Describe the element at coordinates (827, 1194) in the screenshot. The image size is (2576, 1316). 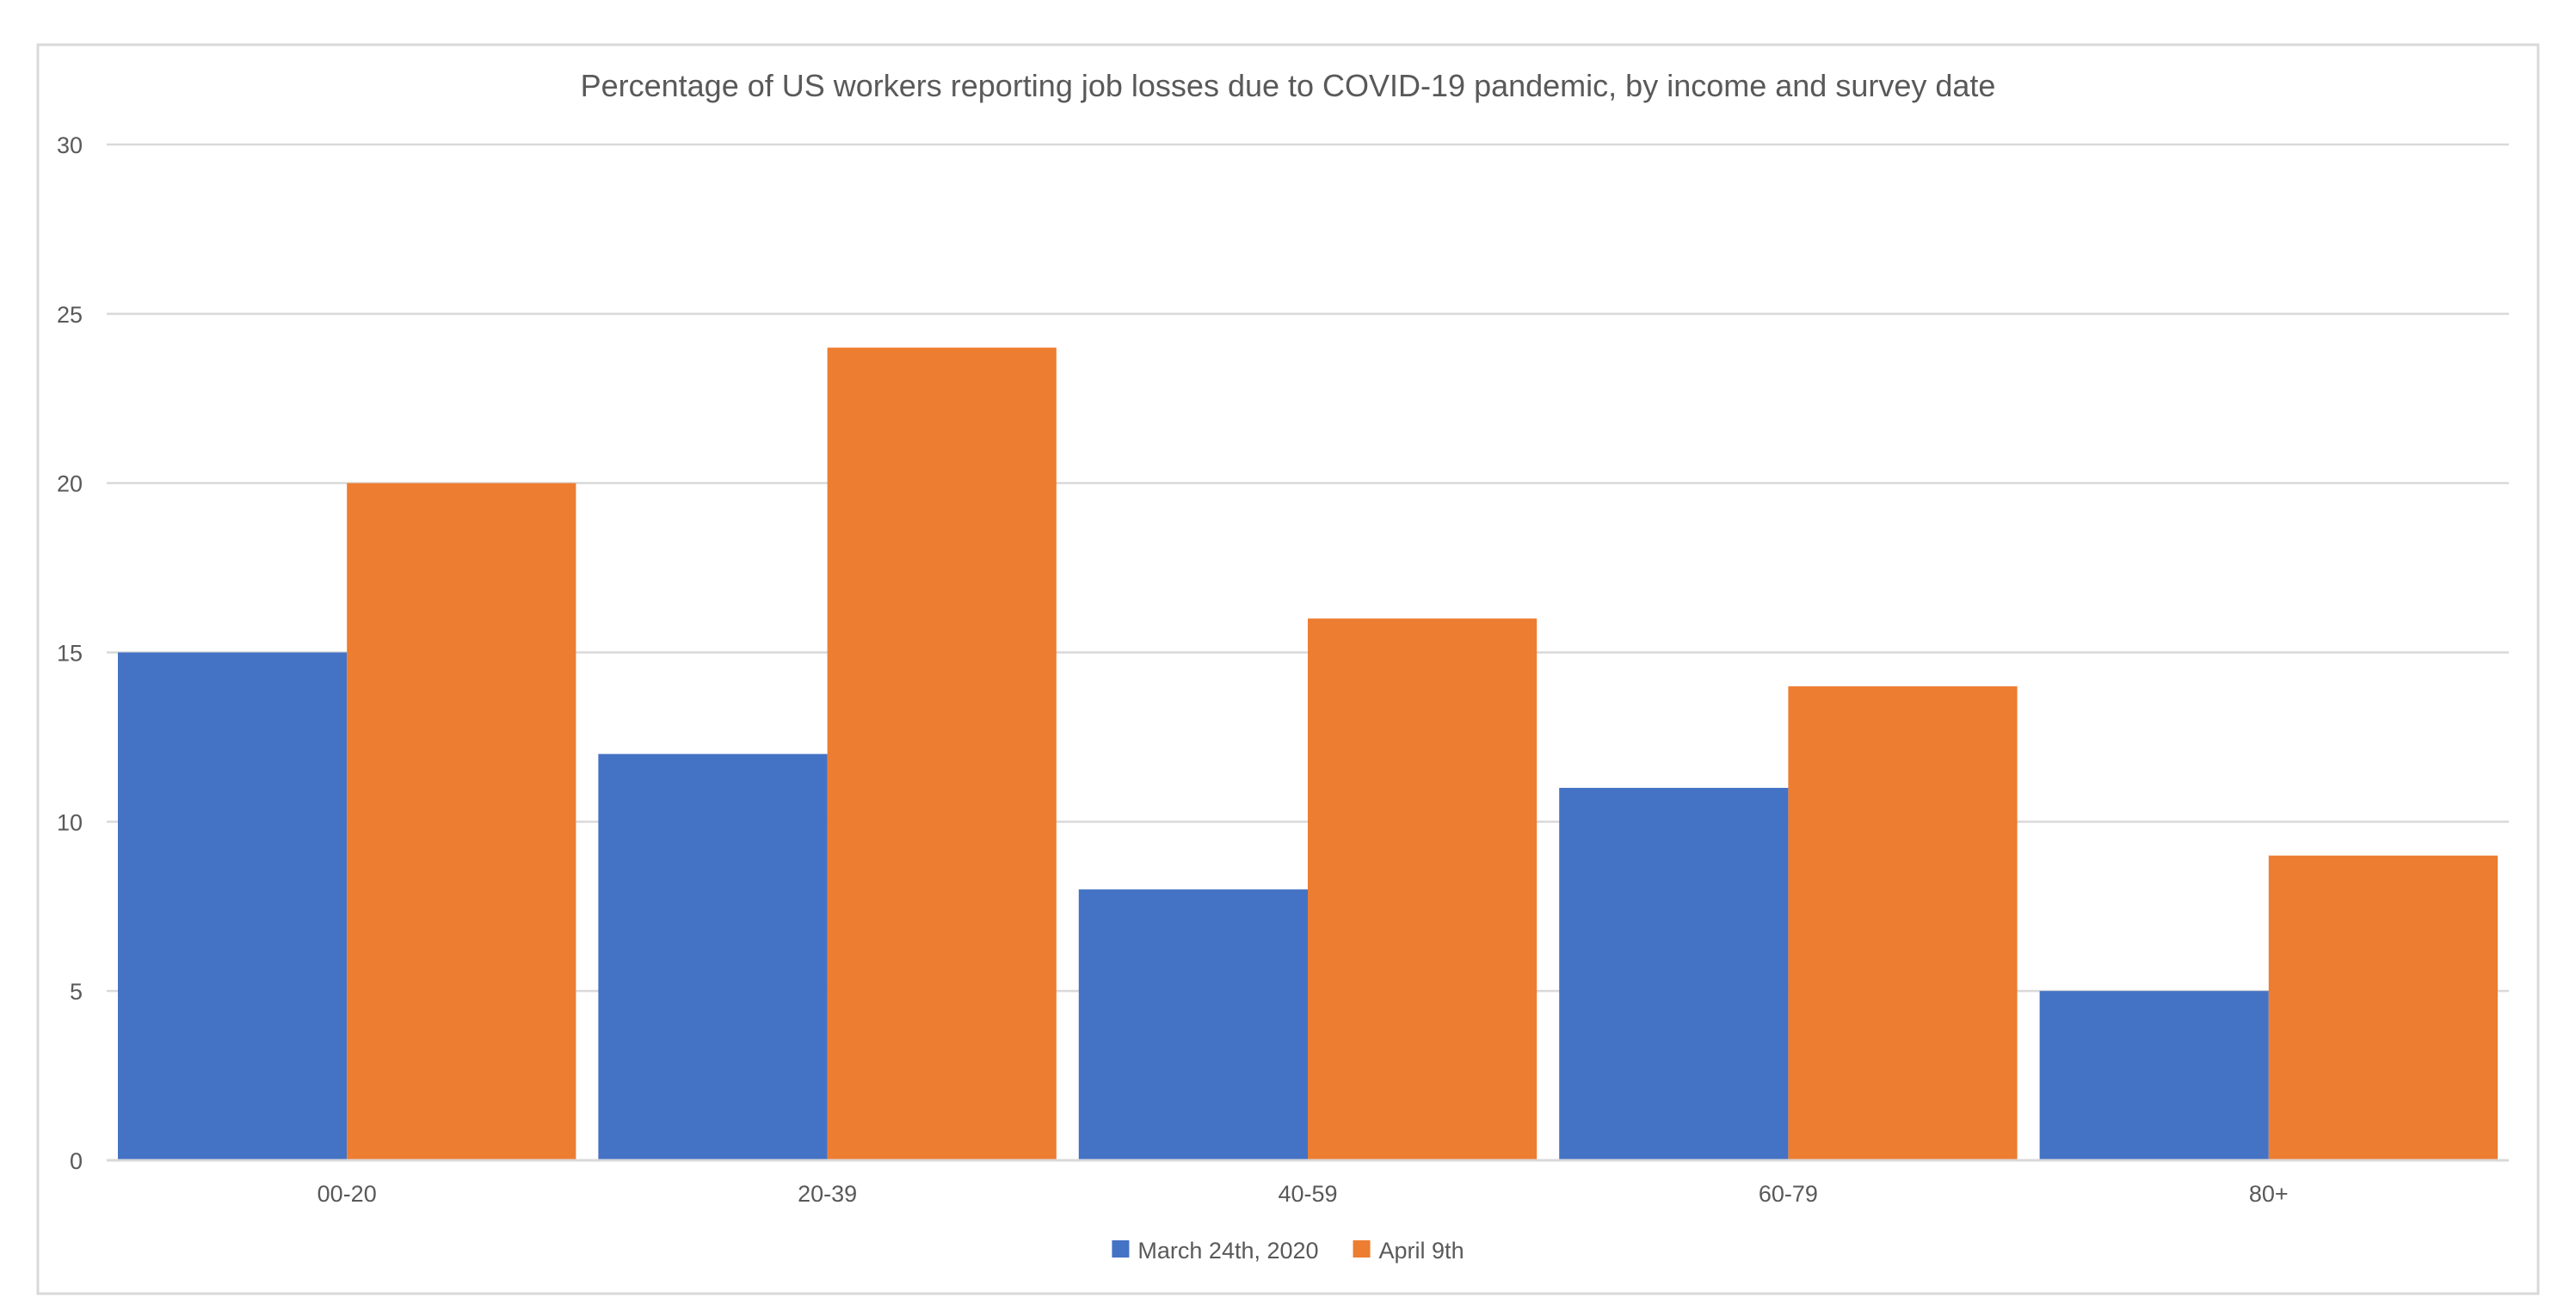
I see `x-tick-label: 20-39` at that location.